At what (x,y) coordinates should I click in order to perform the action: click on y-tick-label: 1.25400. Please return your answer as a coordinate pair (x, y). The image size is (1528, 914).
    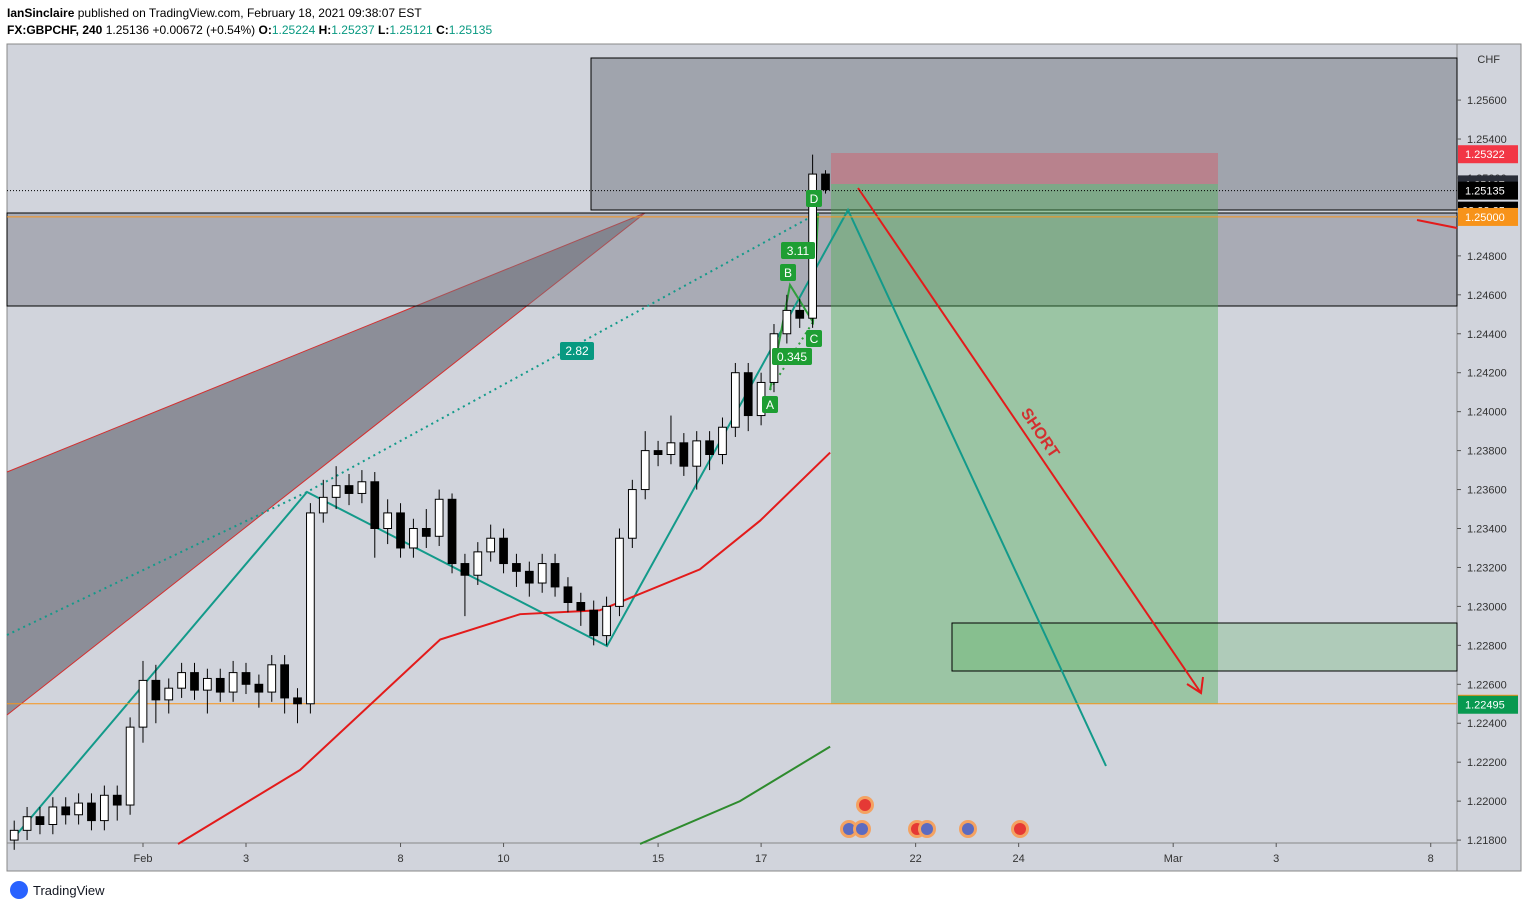
    Looking at the image, I should click on (1487, 140).